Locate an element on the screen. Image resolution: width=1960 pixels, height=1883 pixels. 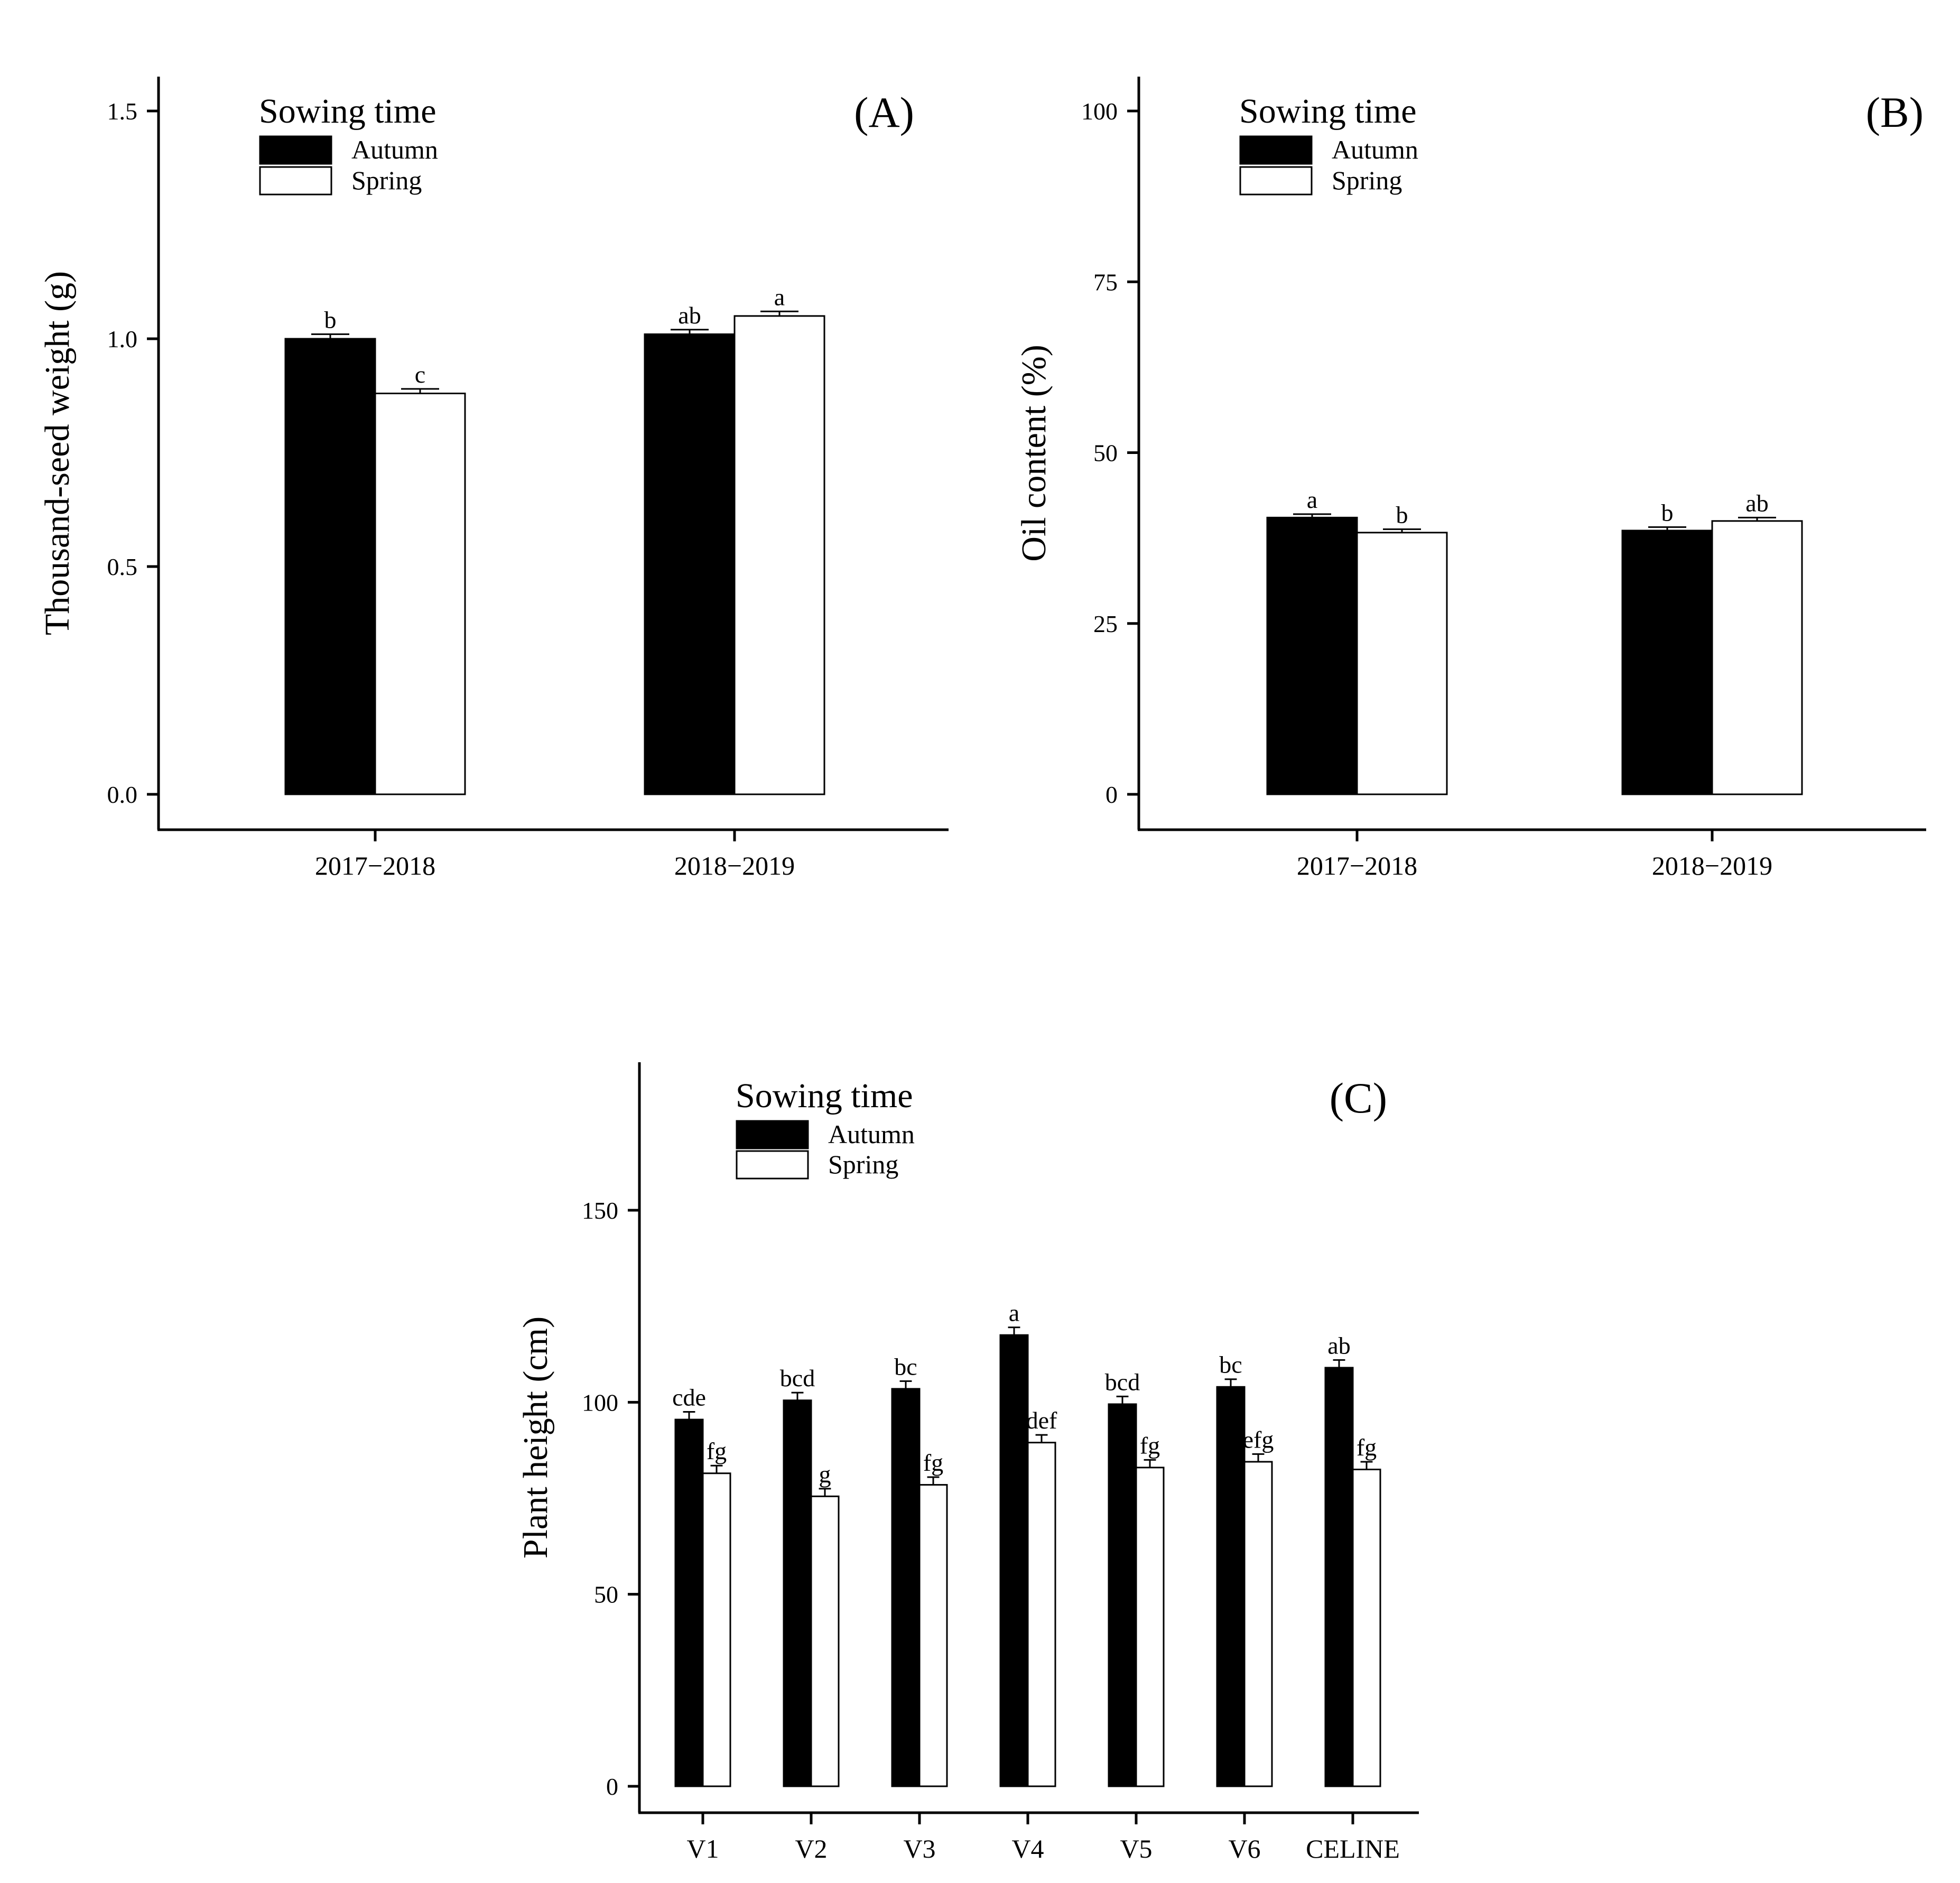
y-axis-title: Plant height (cm) is located at coordinates (535, 1437).